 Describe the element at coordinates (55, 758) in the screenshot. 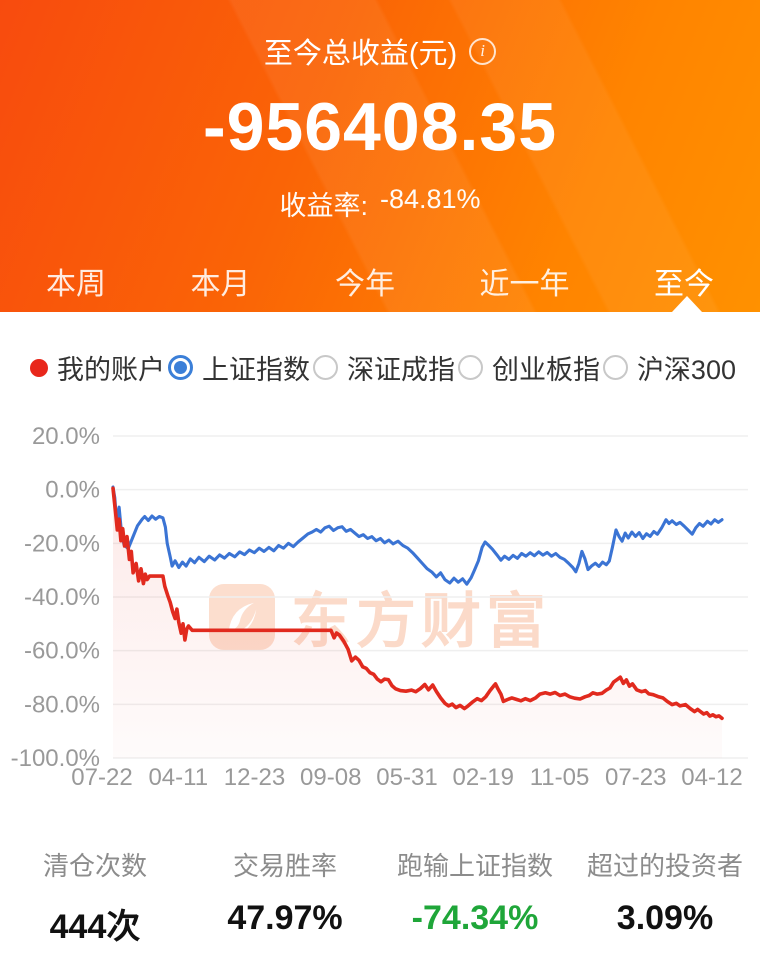

I see `svg-text: -100.0%` at that location.